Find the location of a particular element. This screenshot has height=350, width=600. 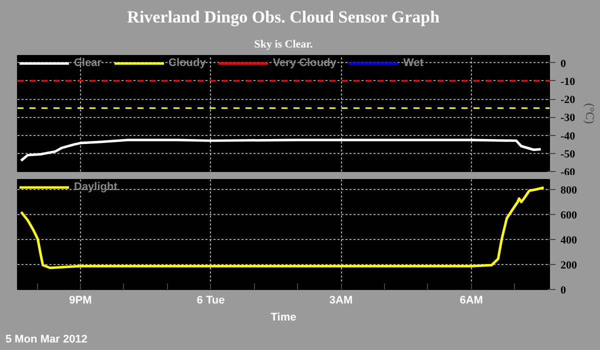

y-tick-label: -50 is located at coordinates (568, 154).